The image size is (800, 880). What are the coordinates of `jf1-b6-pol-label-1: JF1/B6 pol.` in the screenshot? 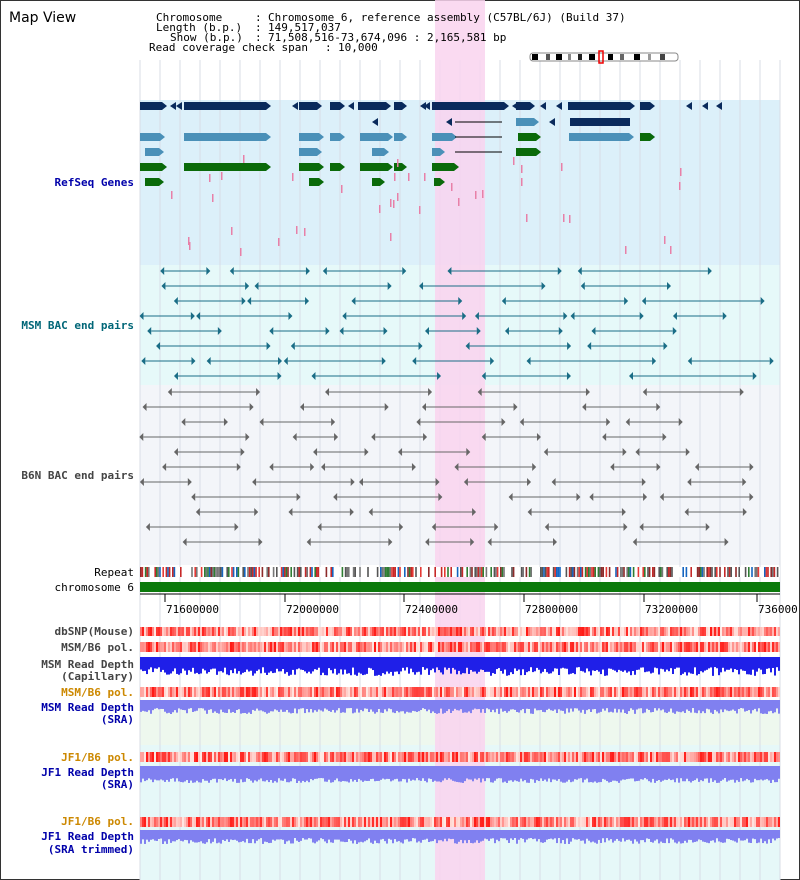 It's located at (97, 757).